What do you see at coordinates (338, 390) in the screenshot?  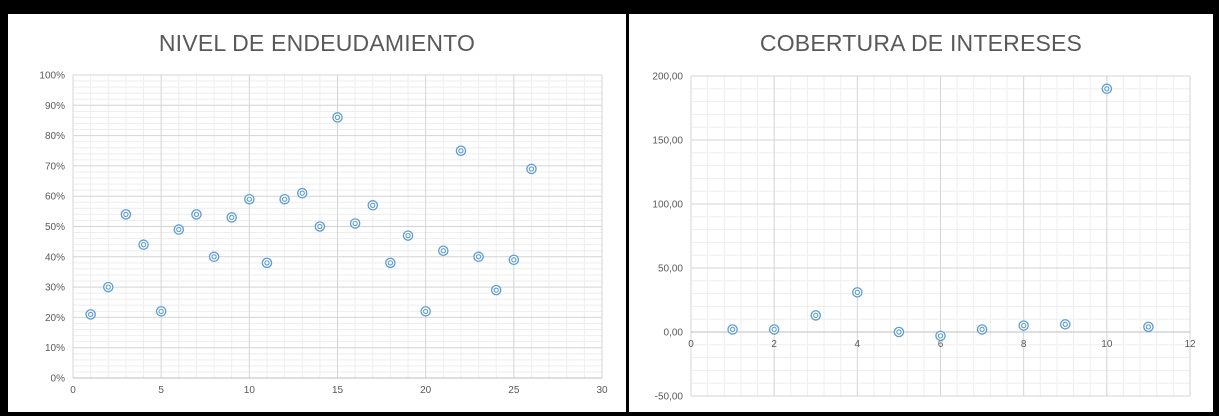 I see `x-tick-label: 15` at bounding box center [338, 390].